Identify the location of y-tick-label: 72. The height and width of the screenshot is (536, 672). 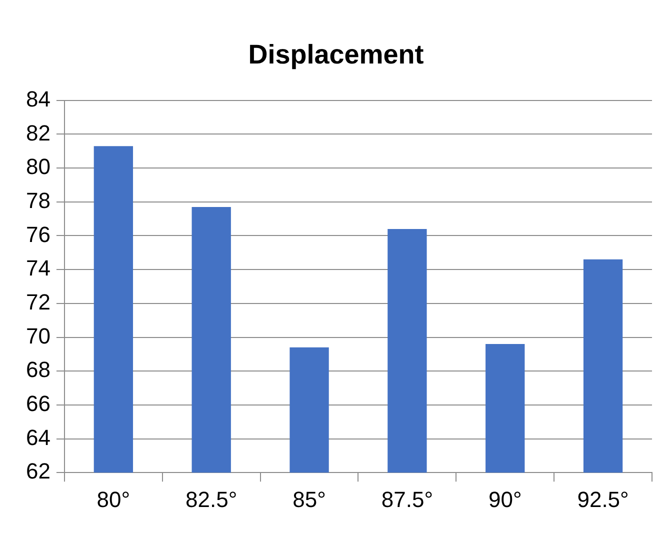
(38, 301).